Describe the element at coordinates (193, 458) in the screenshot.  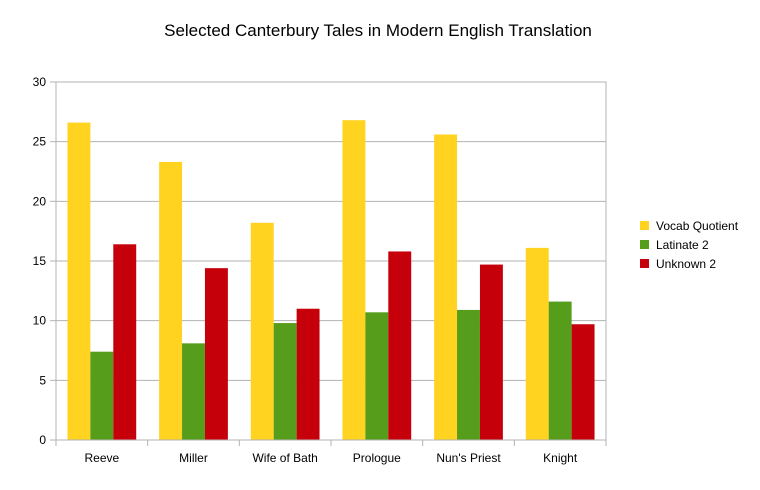
I see `x-tick-label: Miller` at that location.